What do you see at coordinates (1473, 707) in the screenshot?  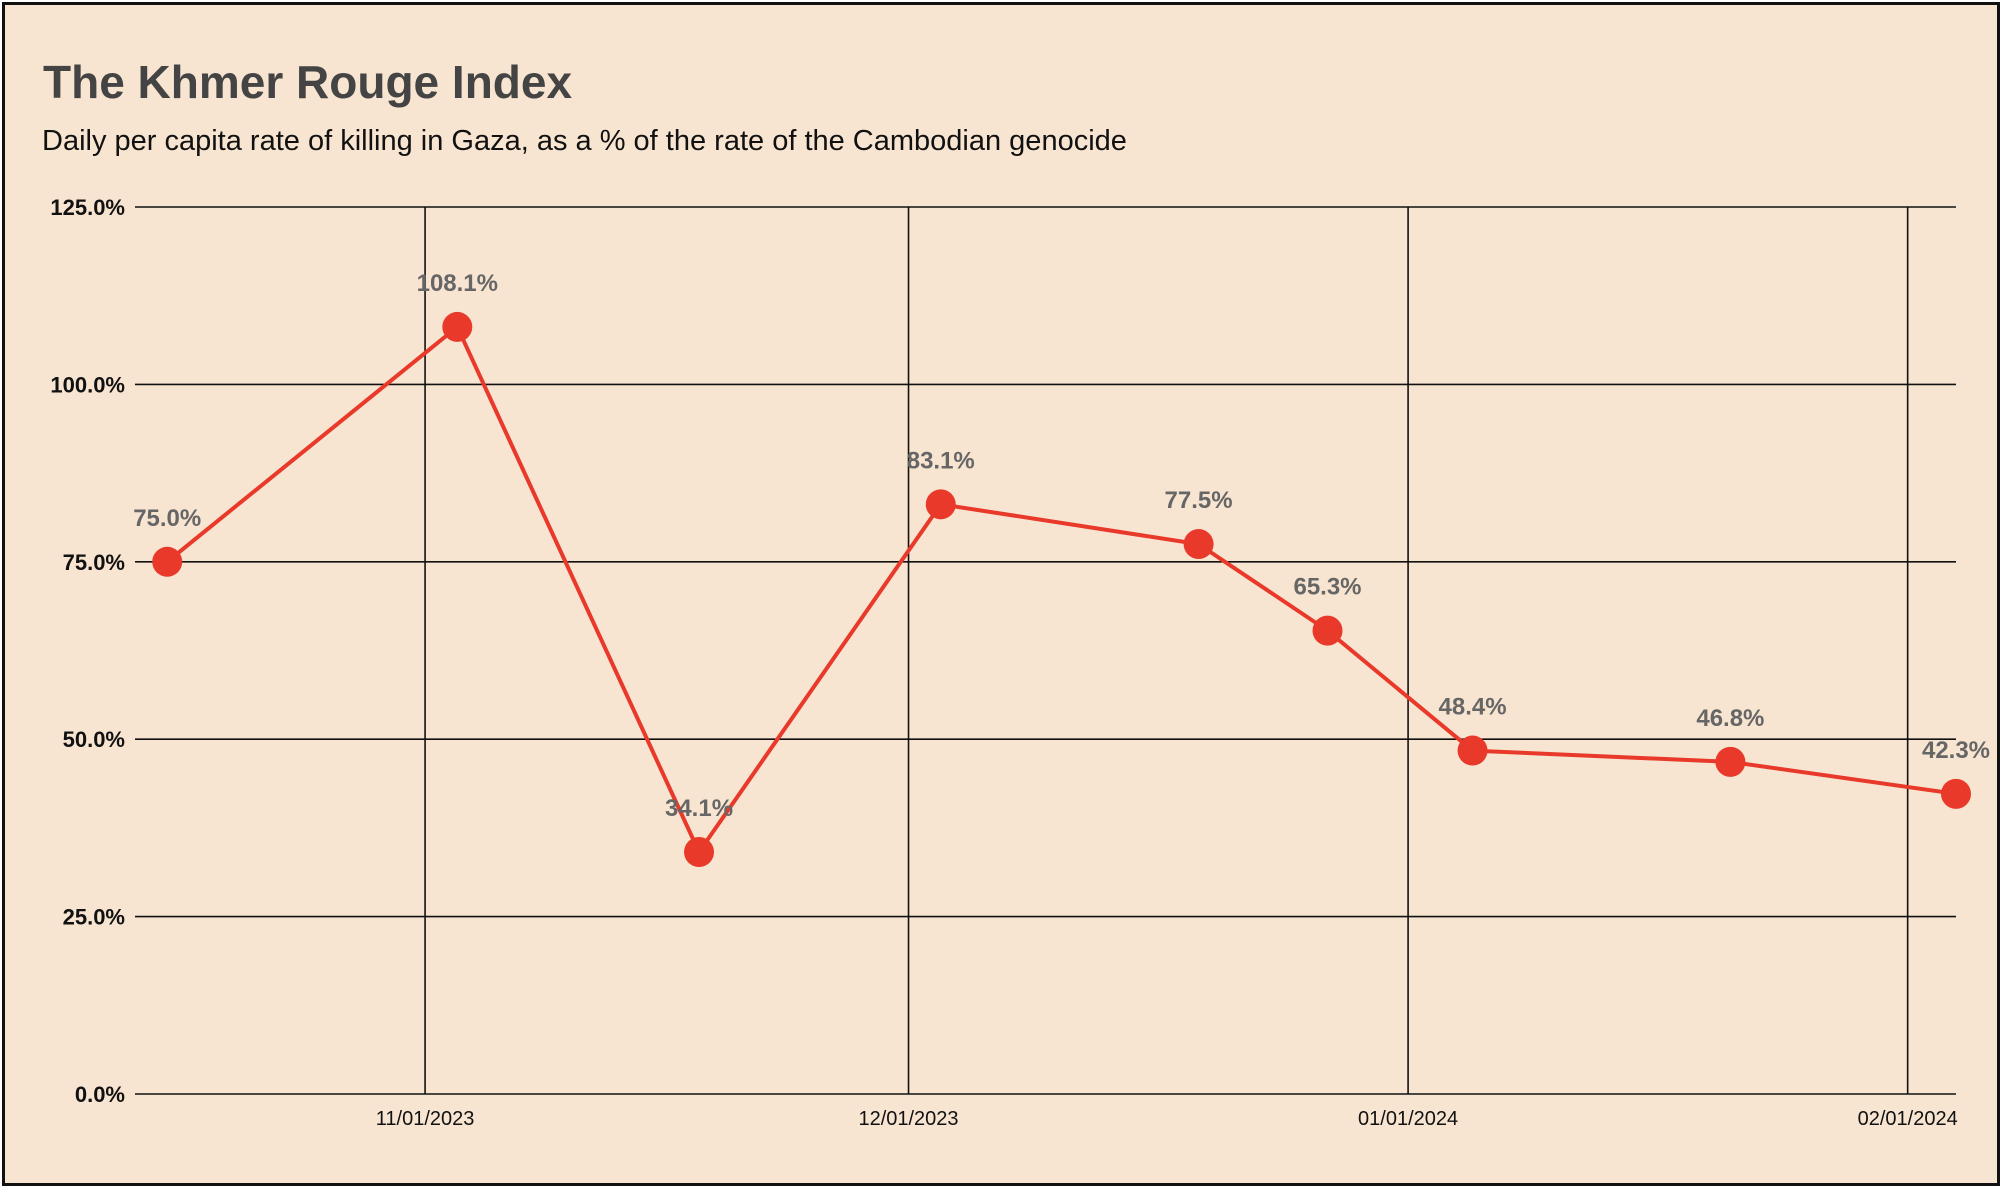 I see `data-label: 48.4%` at bounding box center [1473, 707].